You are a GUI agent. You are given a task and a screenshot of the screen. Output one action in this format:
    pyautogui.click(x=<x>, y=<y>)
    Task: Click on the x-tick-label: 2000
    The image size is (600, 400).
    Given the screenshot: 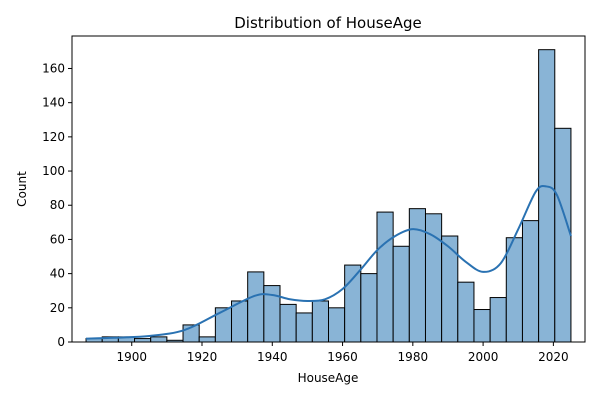 What is the action you would take?
    pyautogui.click(x=483, y=357)
    